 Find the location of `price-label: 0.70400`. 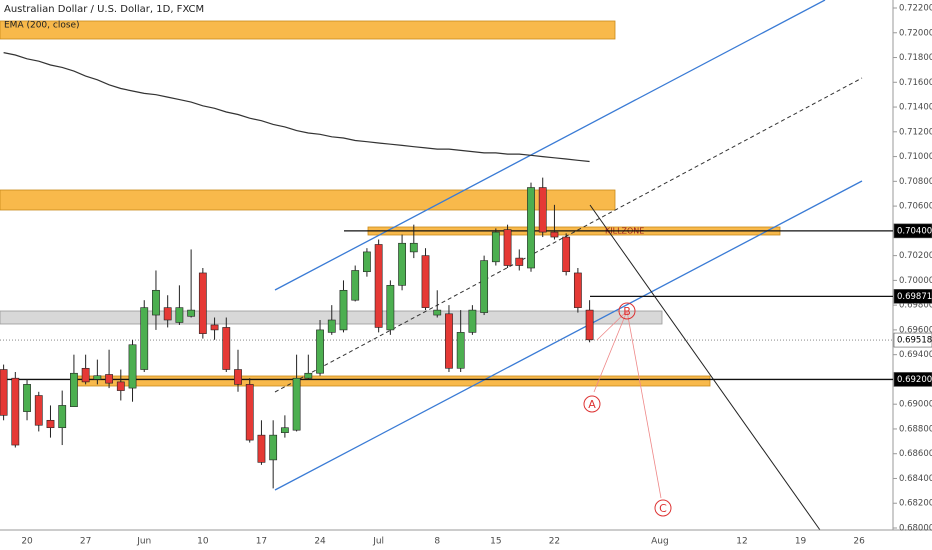

price-label: 0.70400 is located at coordinates (914, 231).